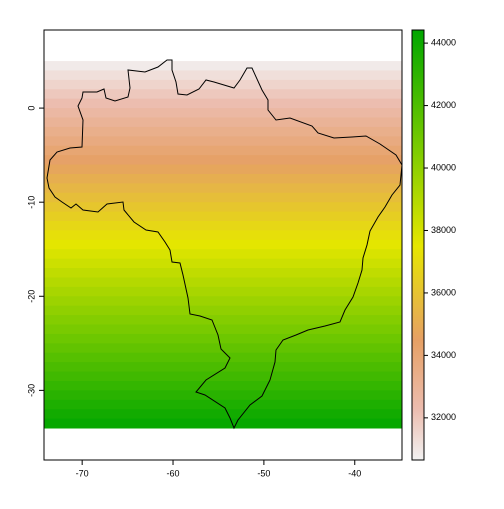 This screenshot has width=504, height=509. What do you see at coordinates (31, 390) in the screenshot?
I see `y-tick-label: -30` at bounding box center [31, 390].